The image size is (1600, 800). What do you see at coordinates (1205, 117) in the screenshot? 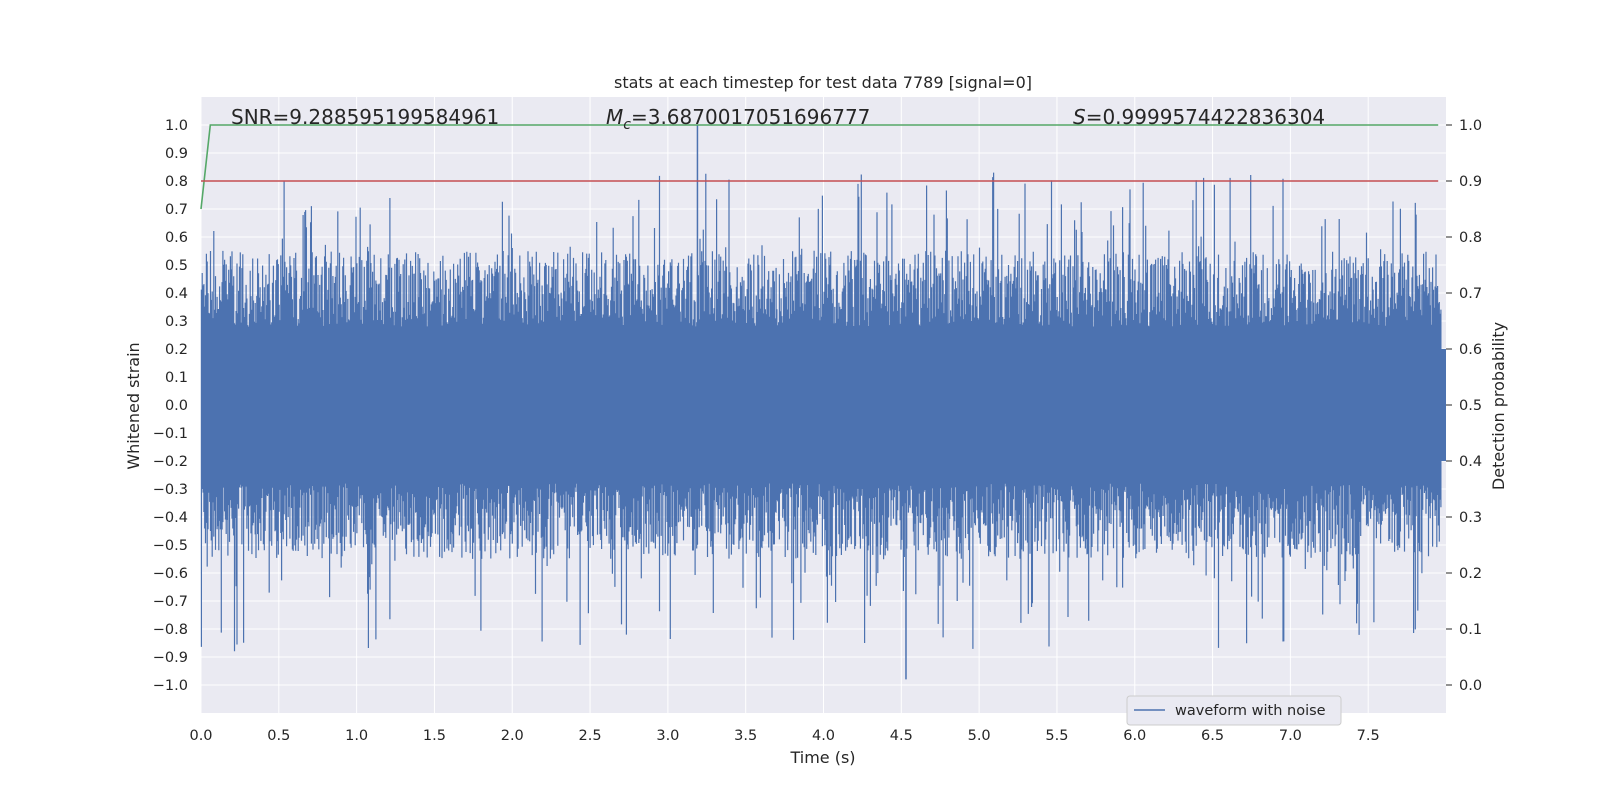
I see `score-value: =0.9999574422836304` at bounding box center [1205, 117].